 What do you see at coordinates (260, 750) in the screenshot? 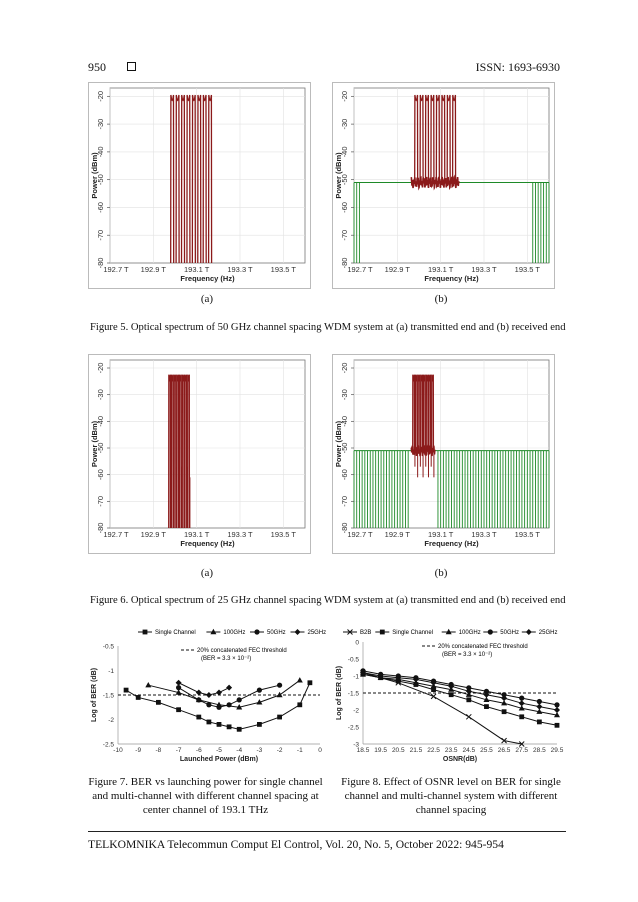
I see `x-tick-label: -3` at bounding box center [260, 750].